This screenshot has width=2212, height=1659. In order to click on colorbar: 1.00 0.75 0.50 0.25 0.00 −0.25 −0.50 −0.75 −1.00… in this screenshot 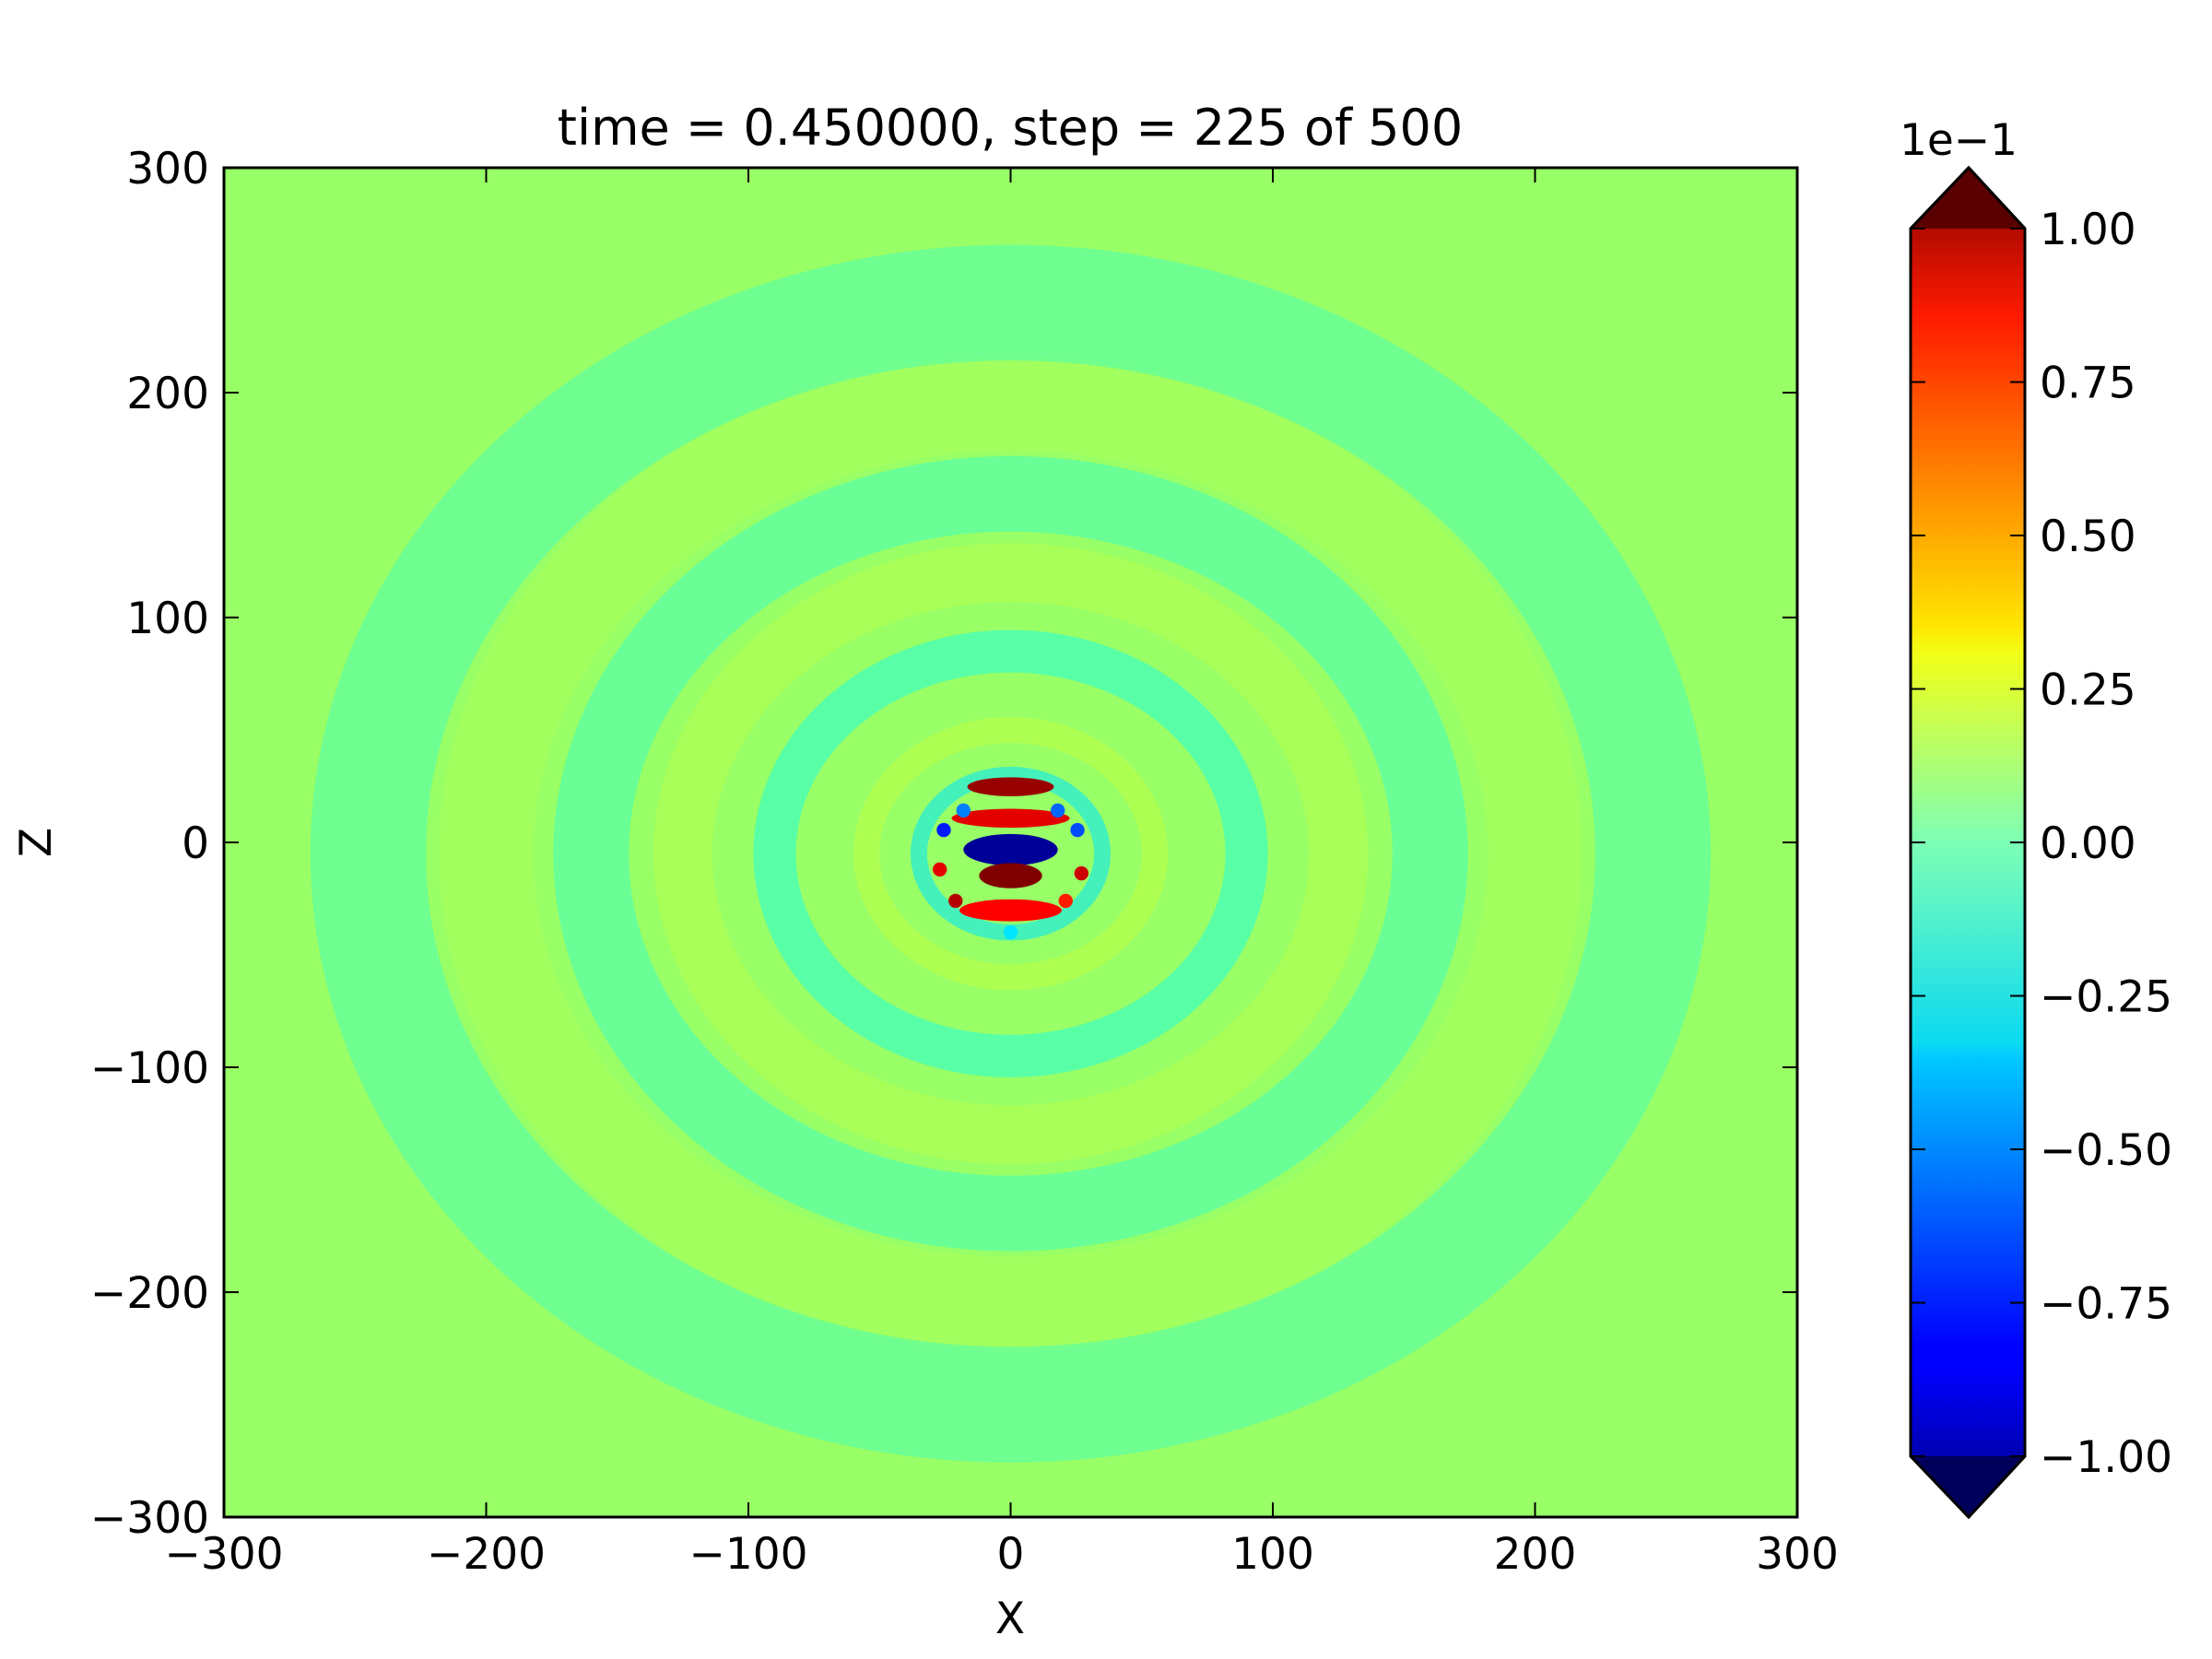, I will do `click(2036, 817)`.